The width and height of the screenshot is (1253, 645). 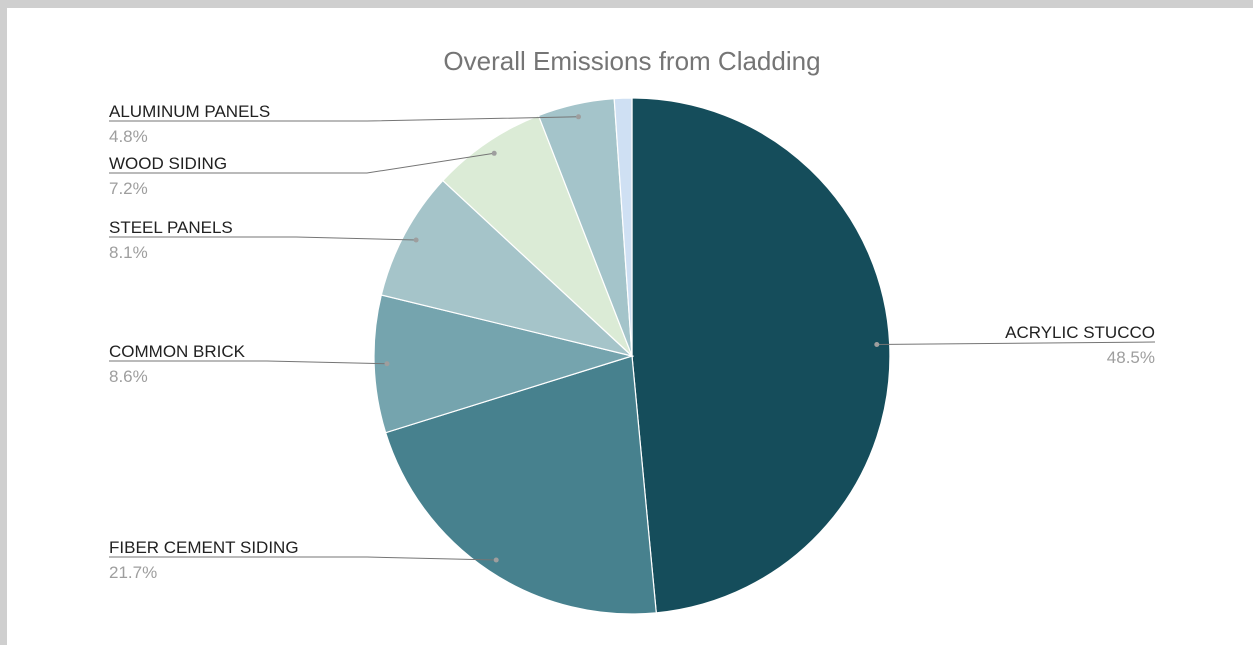 I want to click on leader-line-wood-siding, so click(x=302, y=163).